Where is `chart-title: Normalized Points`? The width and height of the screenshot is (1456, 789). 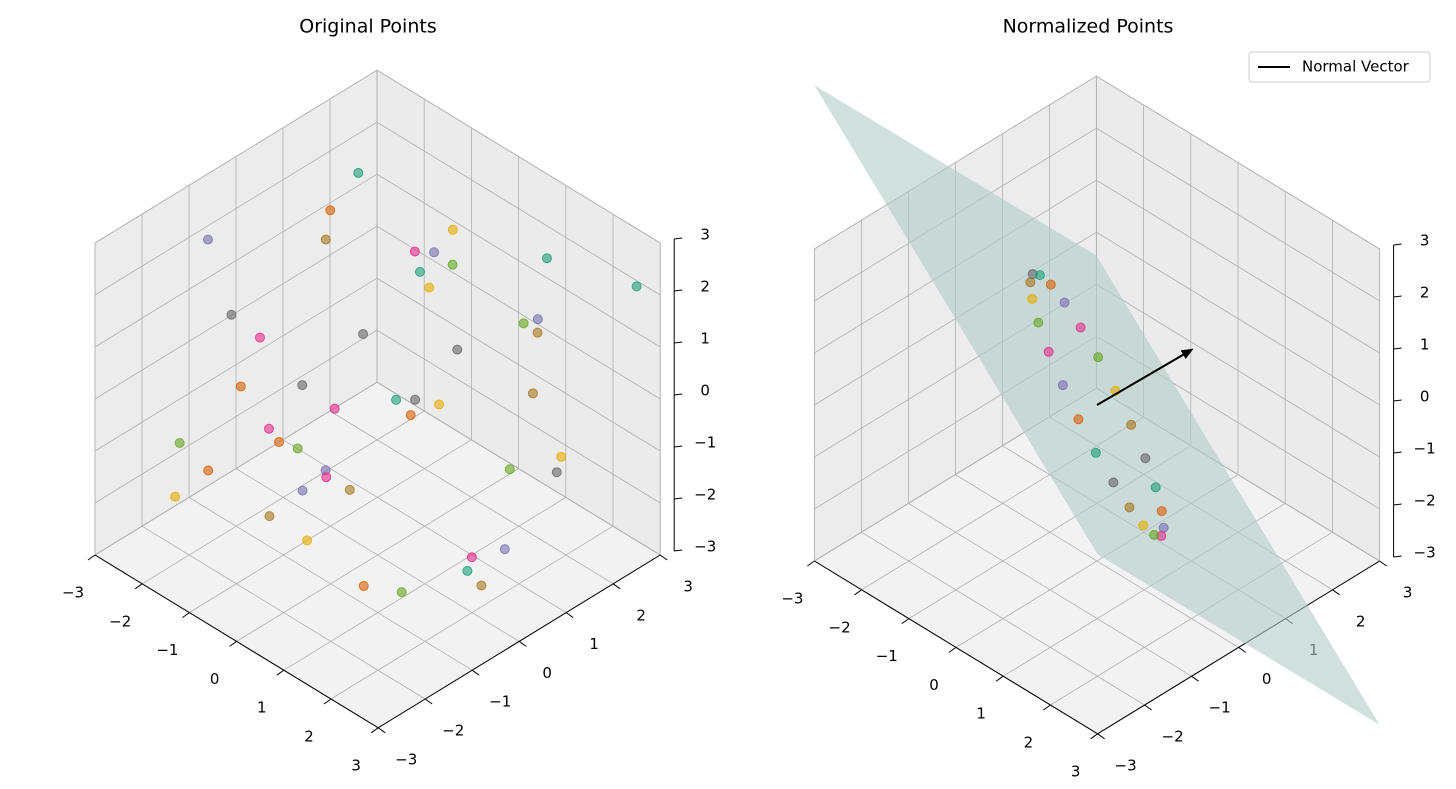 chart-title: Normalized Points is located at coordinates (1088, 27).